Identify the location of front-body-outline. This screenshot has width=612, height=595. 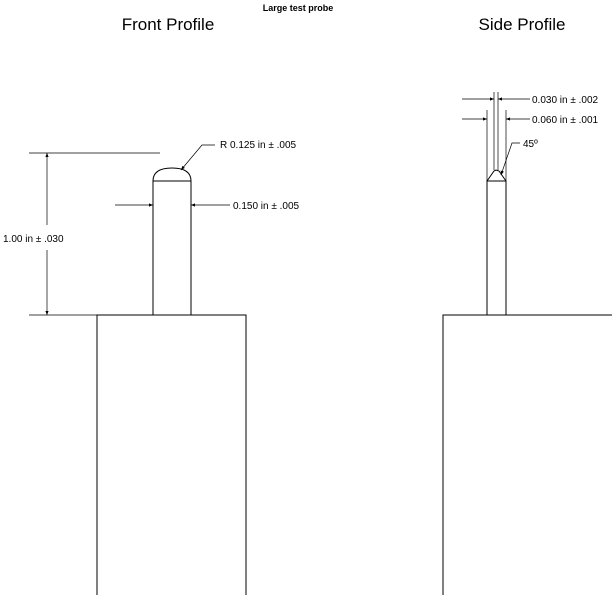
(171, 454).